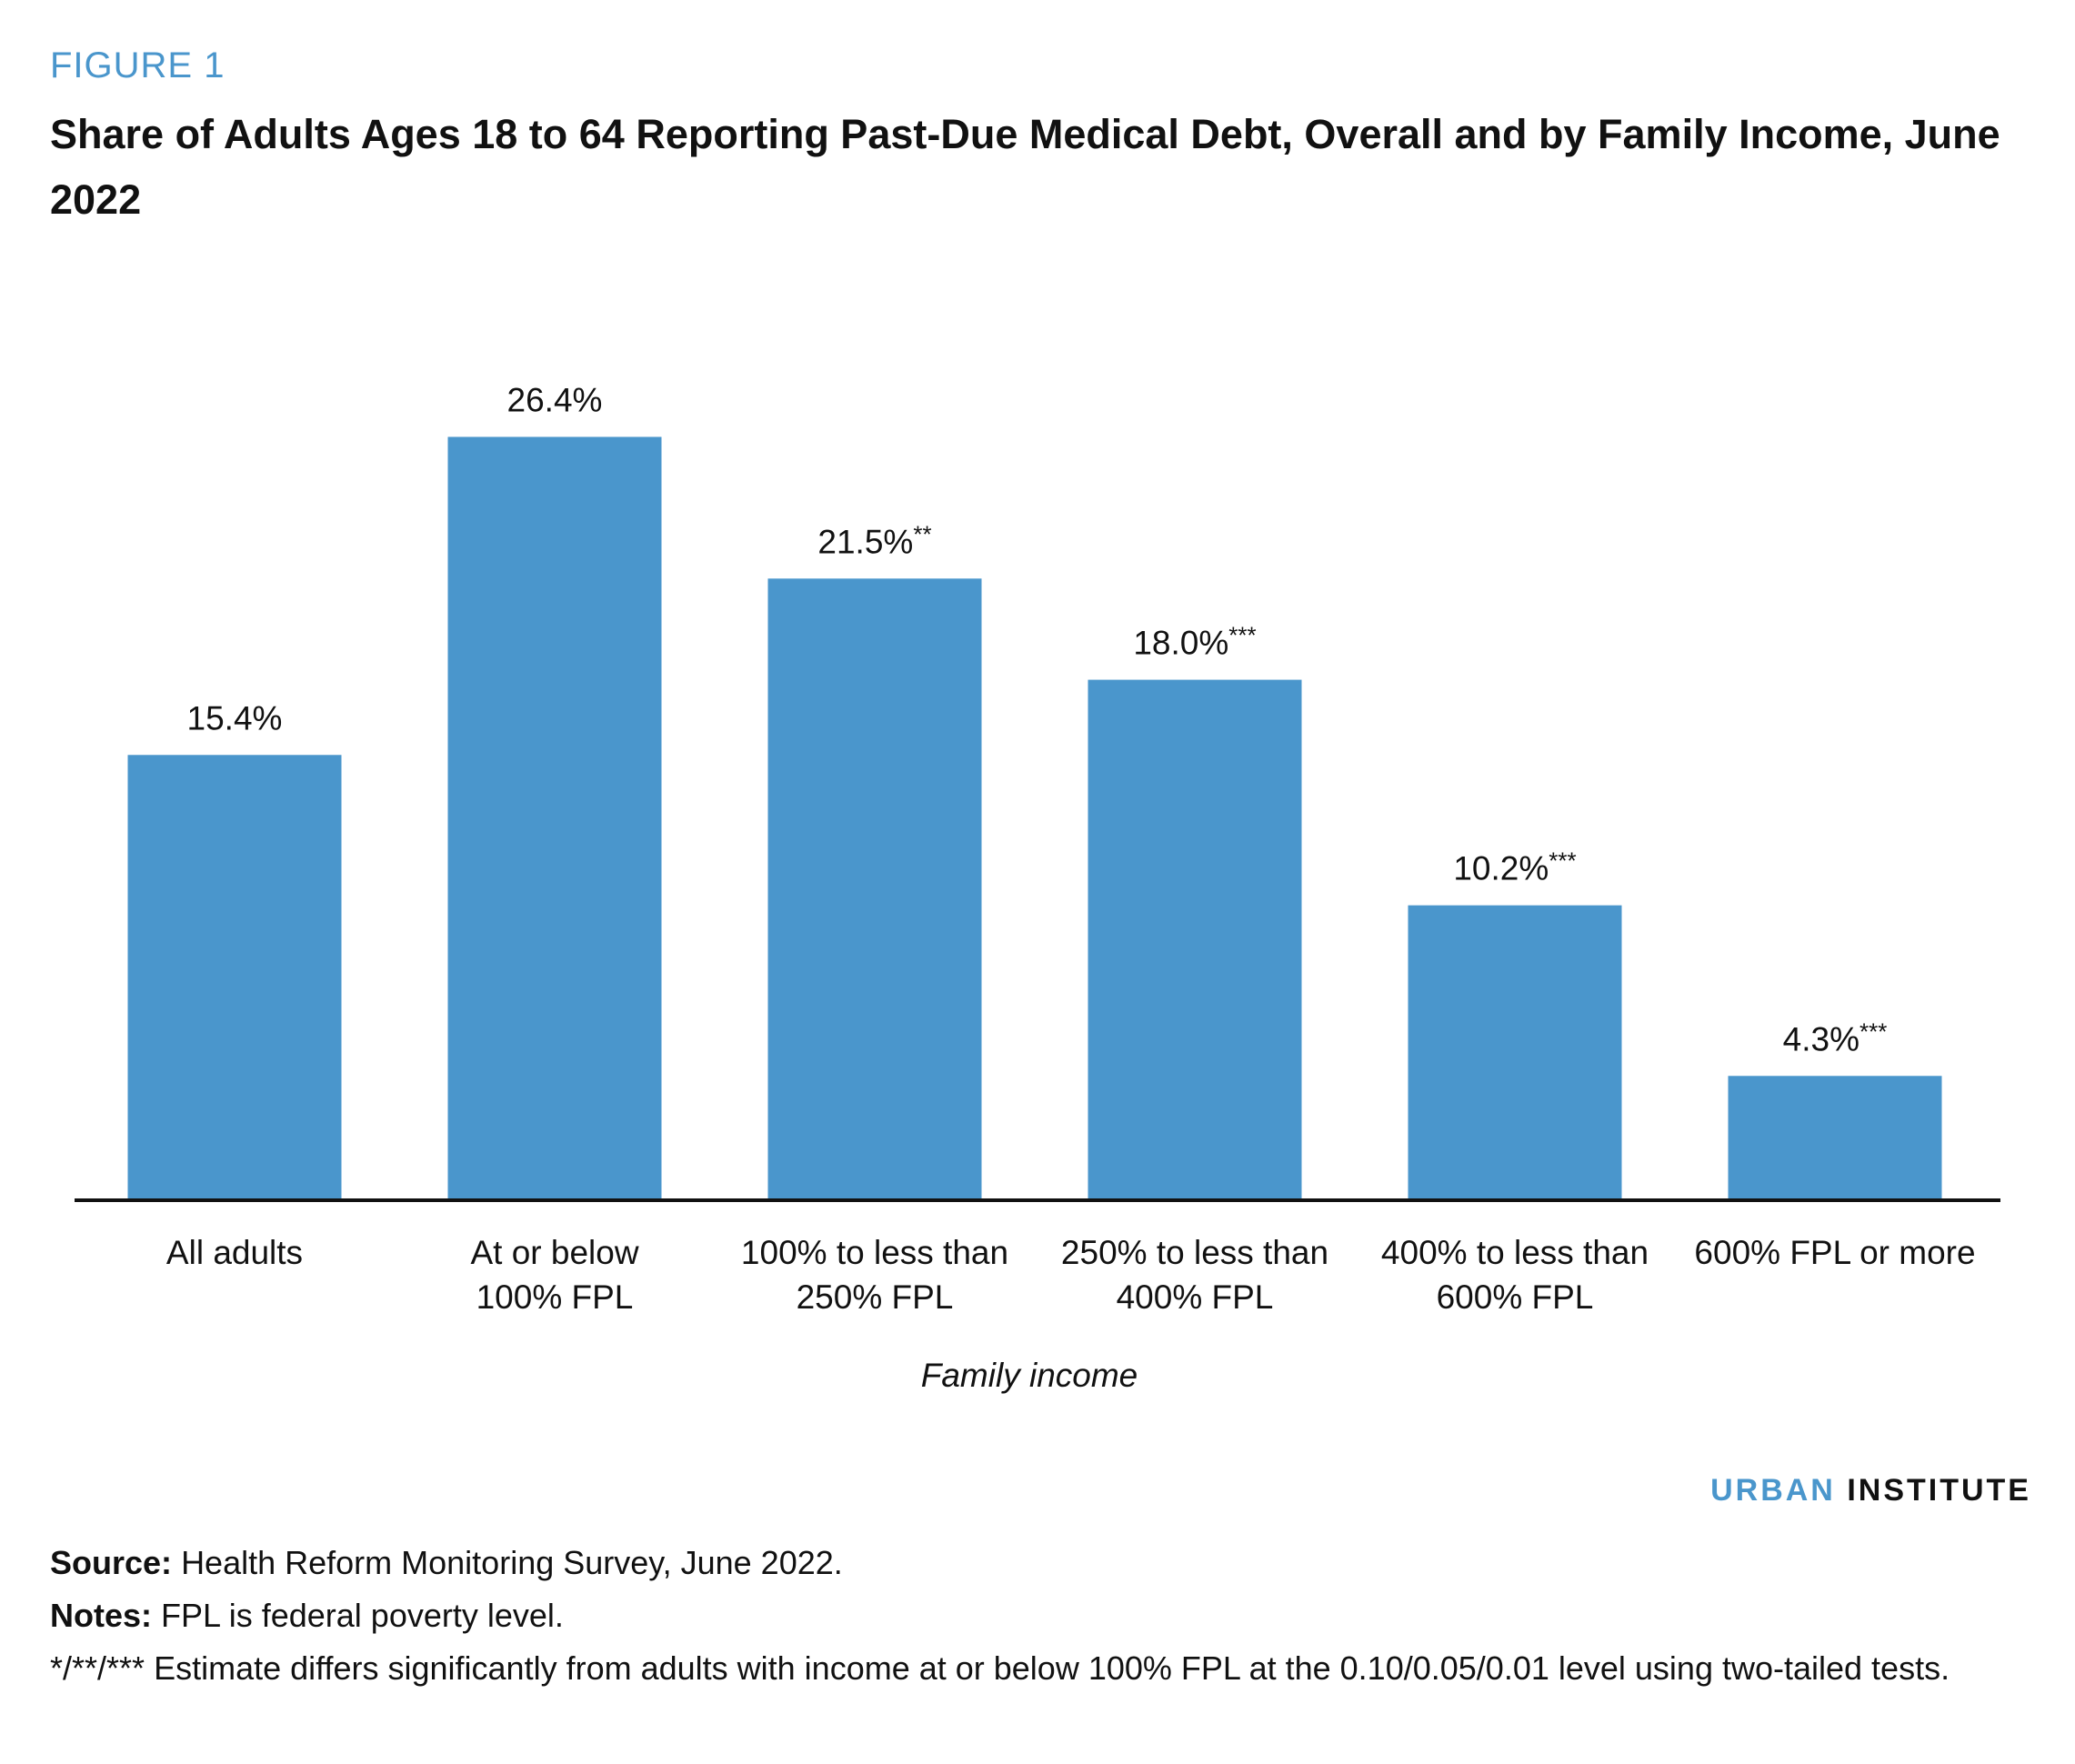 This screenshot has height=1764, width=2075. Describe the element at coordinates (1242, 635) in the screenshot. I see `significance-marker-4: ***` at that location.